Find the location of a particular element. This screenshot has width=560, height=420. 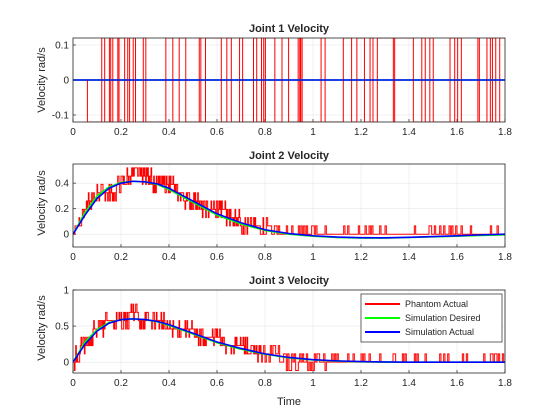

plot2-ytick-label: 0.4 is located at coordinates (62, 184).